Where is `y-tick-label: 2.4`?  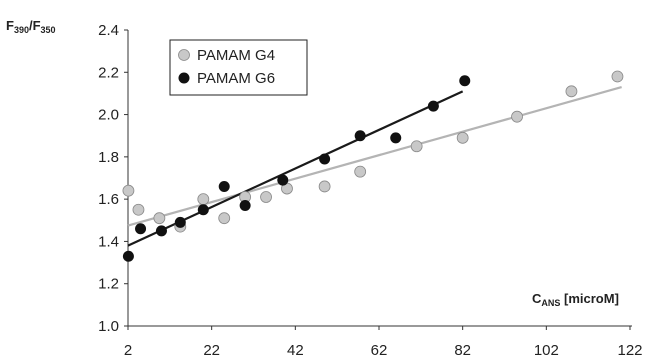 y-tick-label: 2.4 is located at coordinates (108, 30).